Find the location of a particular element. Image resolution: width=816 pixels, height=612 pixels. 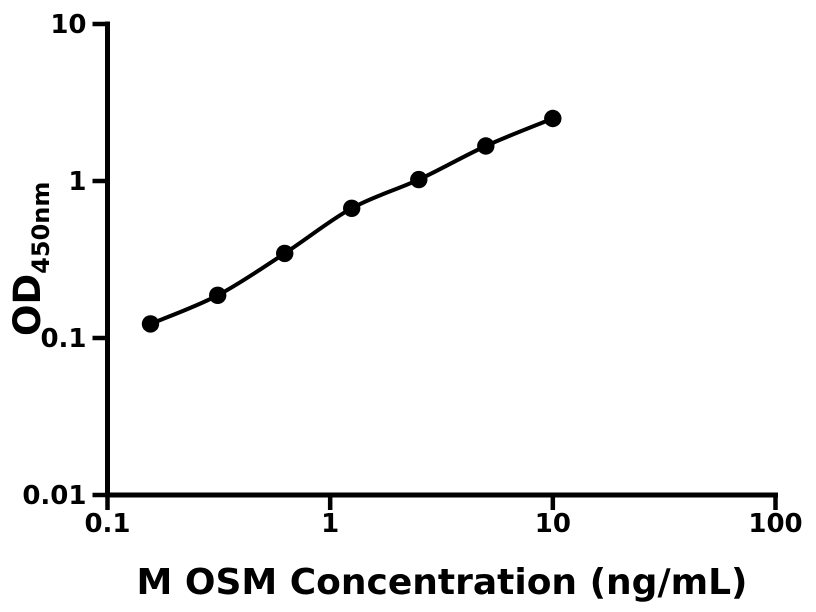

y-tick-label: 1 is located at coordinates (77, 182).